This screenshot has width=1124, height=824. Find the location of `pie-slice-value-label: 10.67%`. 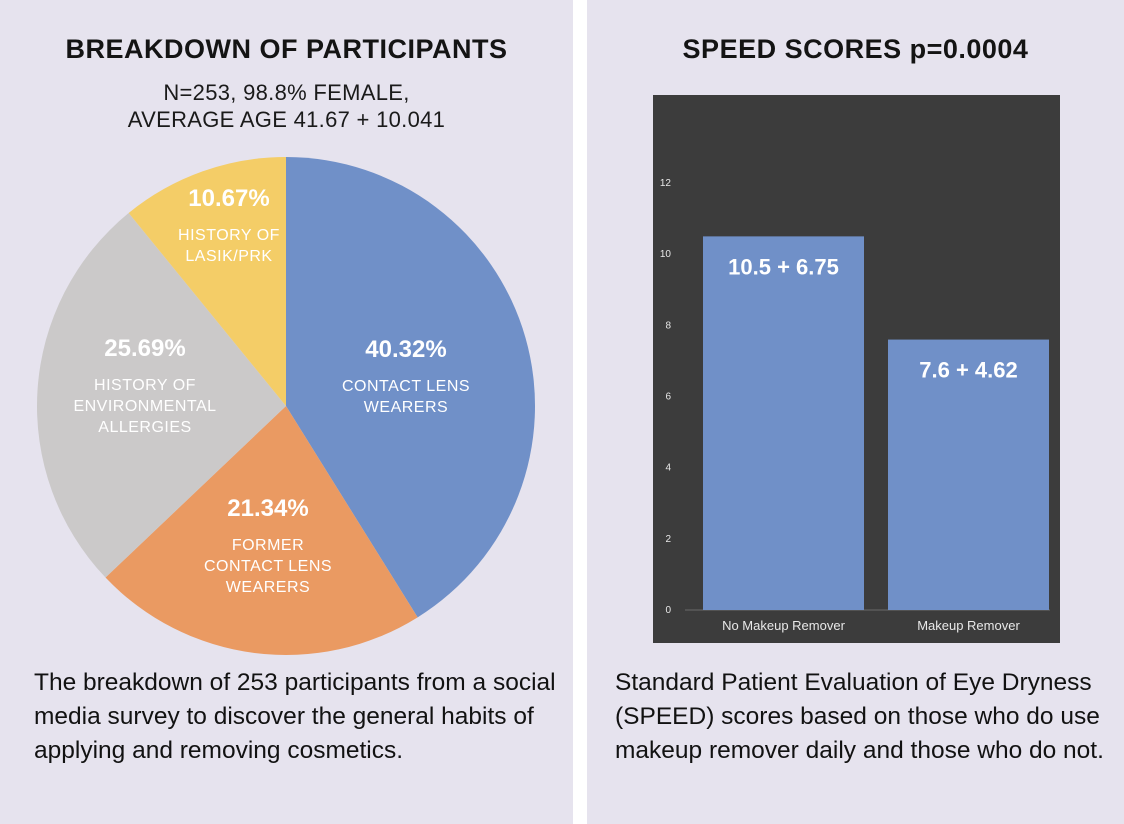

pie-slice-value-label: 10.67% is located at coordinates (228, 198).